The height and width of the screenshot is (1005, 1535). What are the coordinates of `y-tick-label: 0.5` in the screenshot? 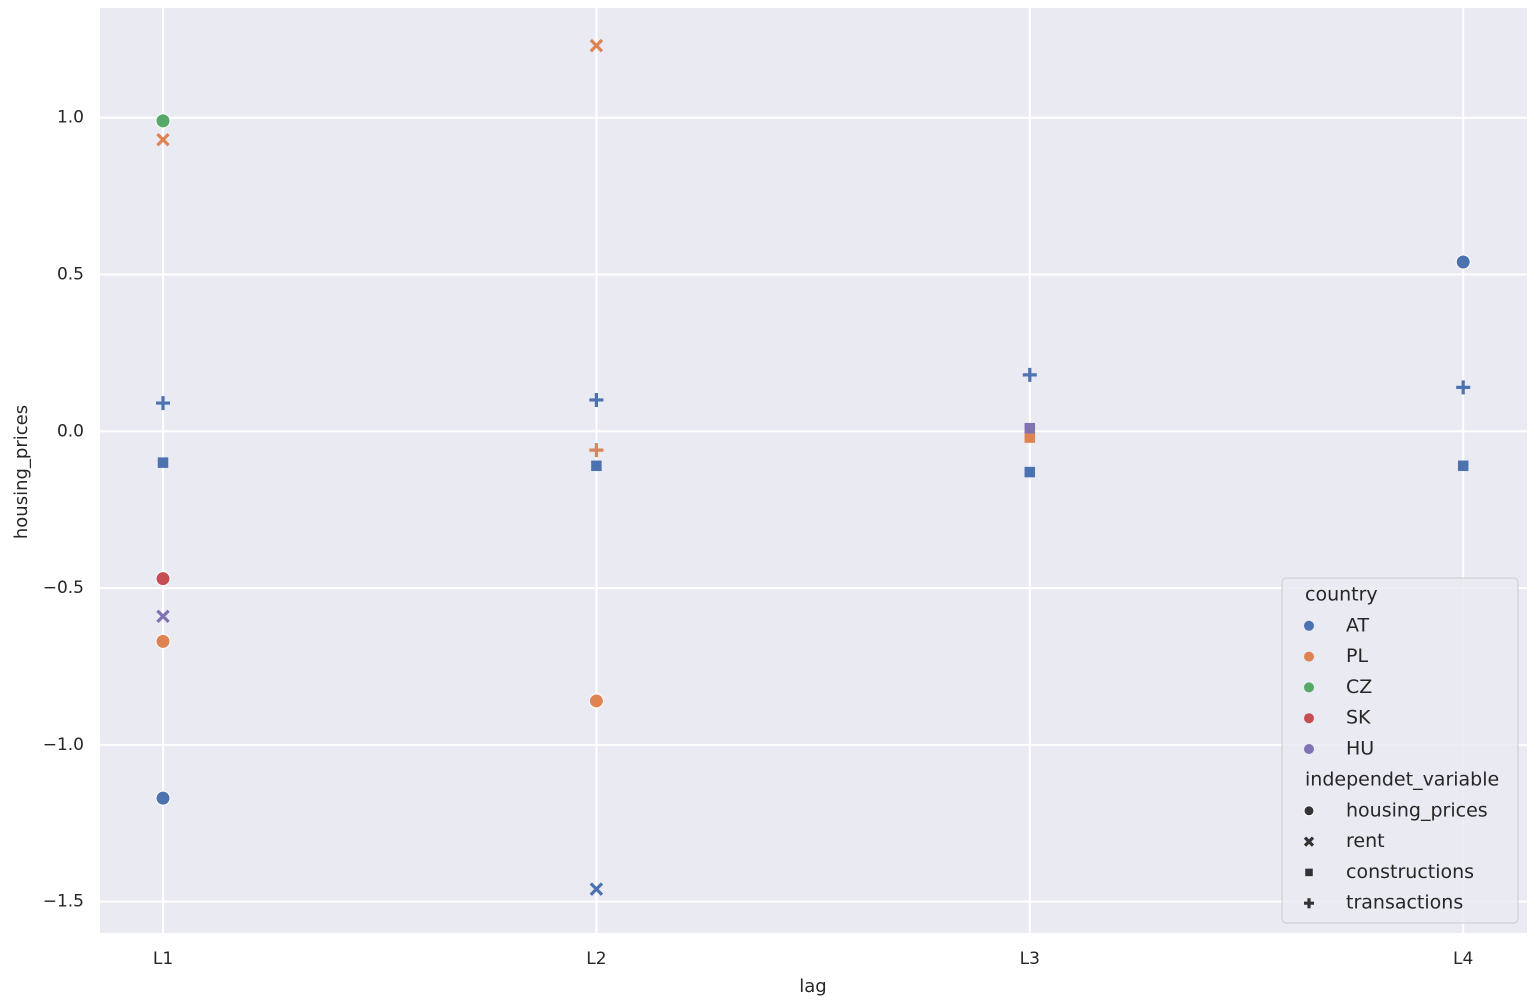 It's located at (70, 275).